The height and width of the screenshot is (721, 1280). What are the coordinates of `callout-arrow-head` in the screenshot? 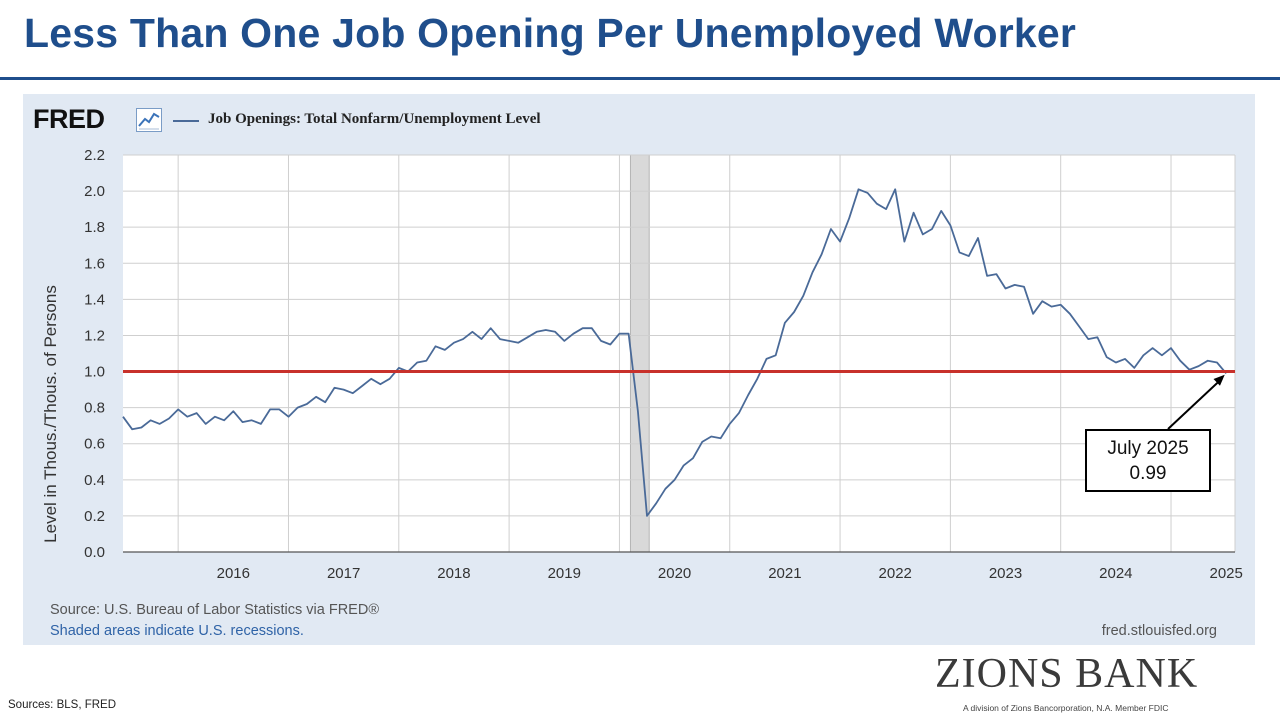 It's located at (1219, 380).